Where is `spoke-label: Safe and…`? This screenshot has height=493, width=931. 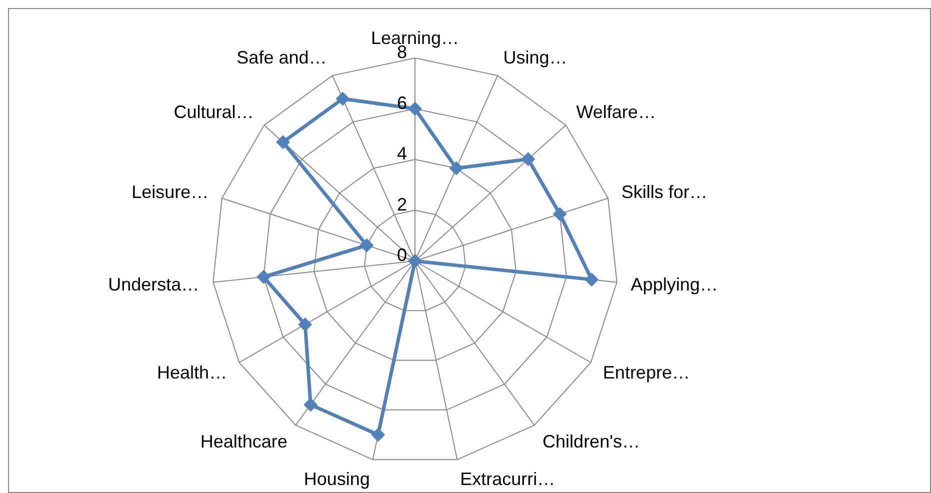 spoke-label: Safe and… is located at coordinates (281, 57).